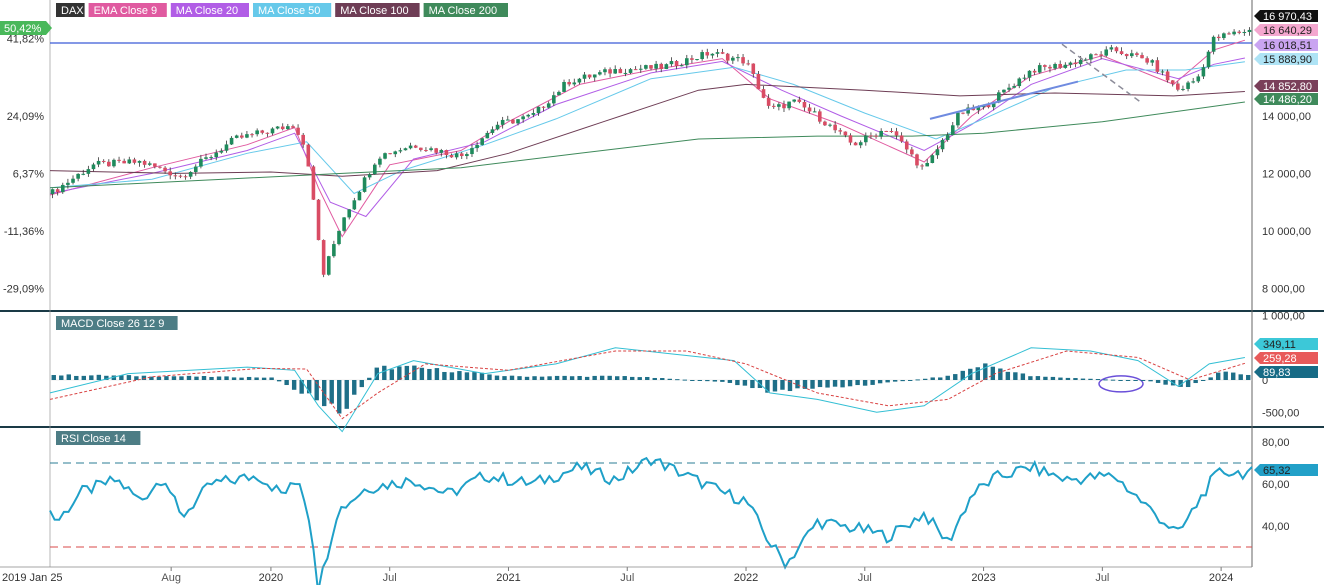 This screenshot has height=585, width=1324. Describe the element at coordinates (28, 174) in the screenshot. I see `percent-tick-label: 6,37%` at that location.